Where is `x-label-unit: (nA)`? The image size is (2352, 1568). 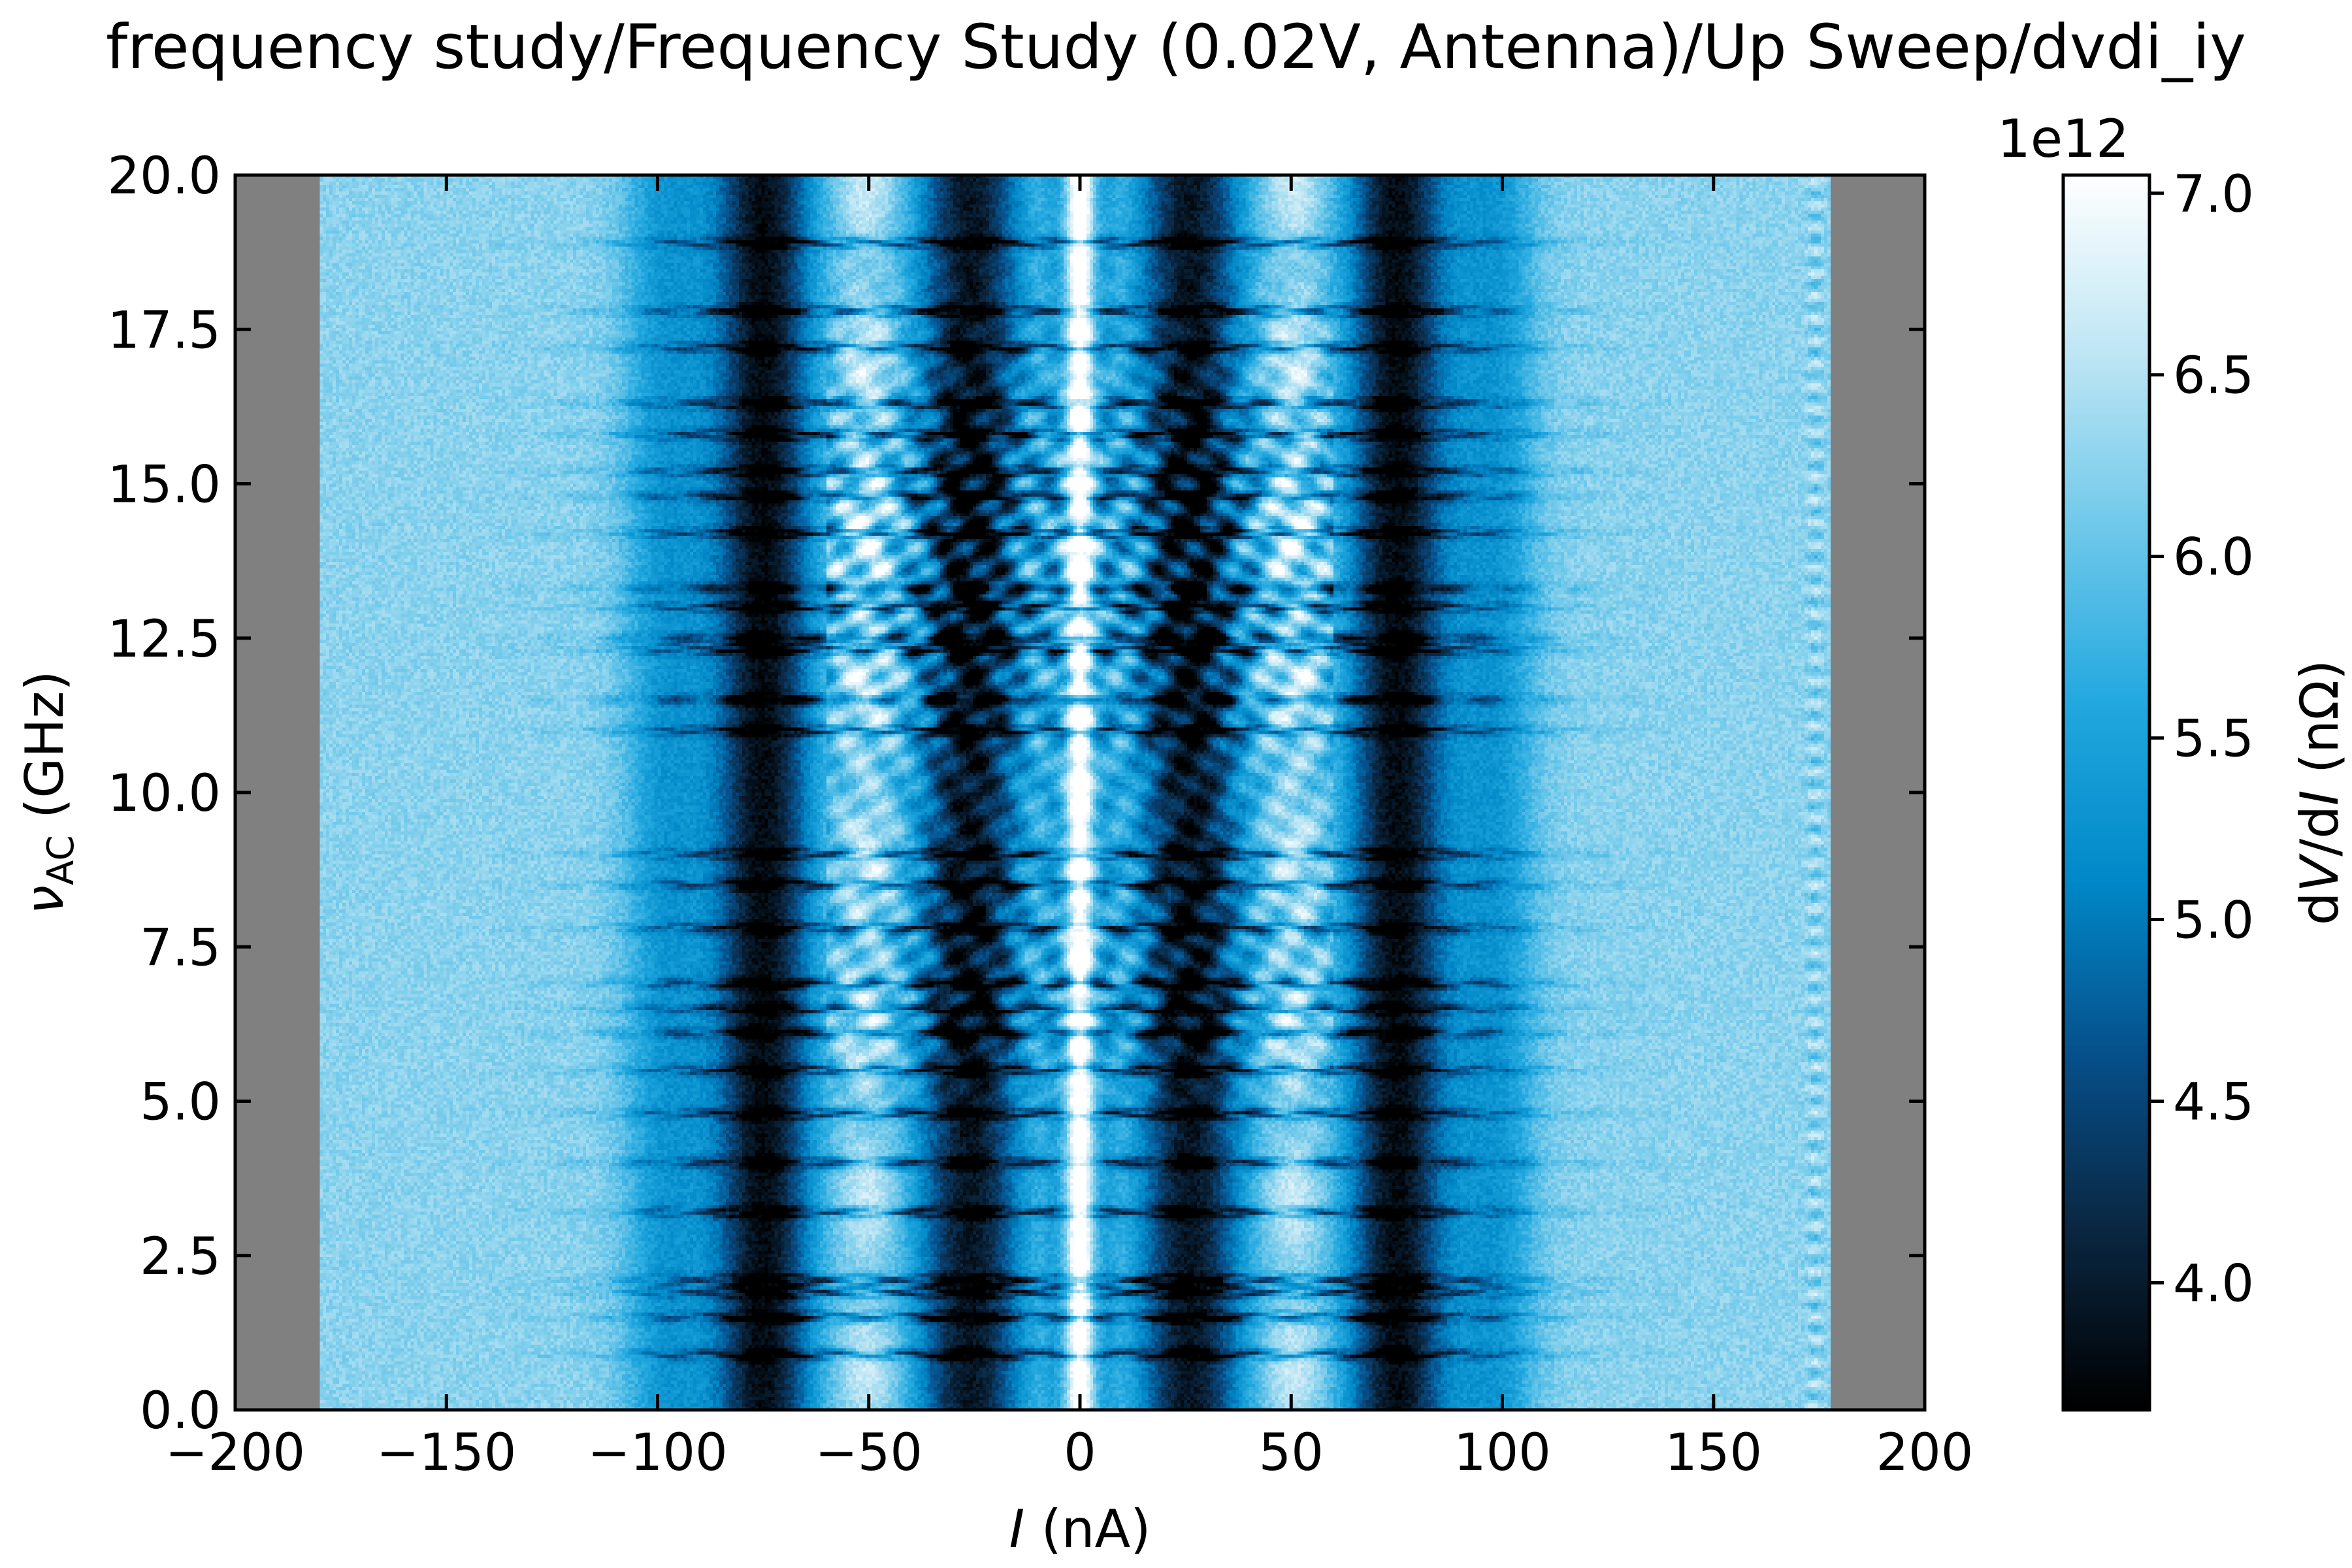
x-label-unit: (nA) is located at coordinates (1087, 1529).